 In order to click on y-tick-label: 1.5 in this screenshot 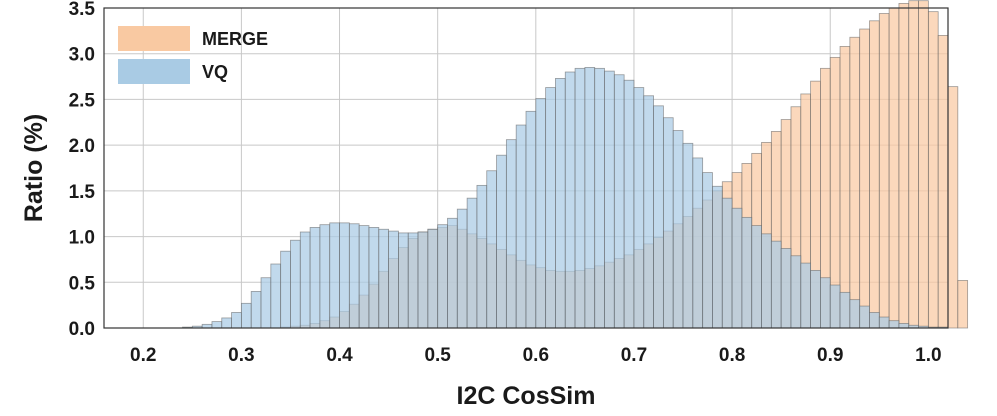, I will do `click(82, 192)`.